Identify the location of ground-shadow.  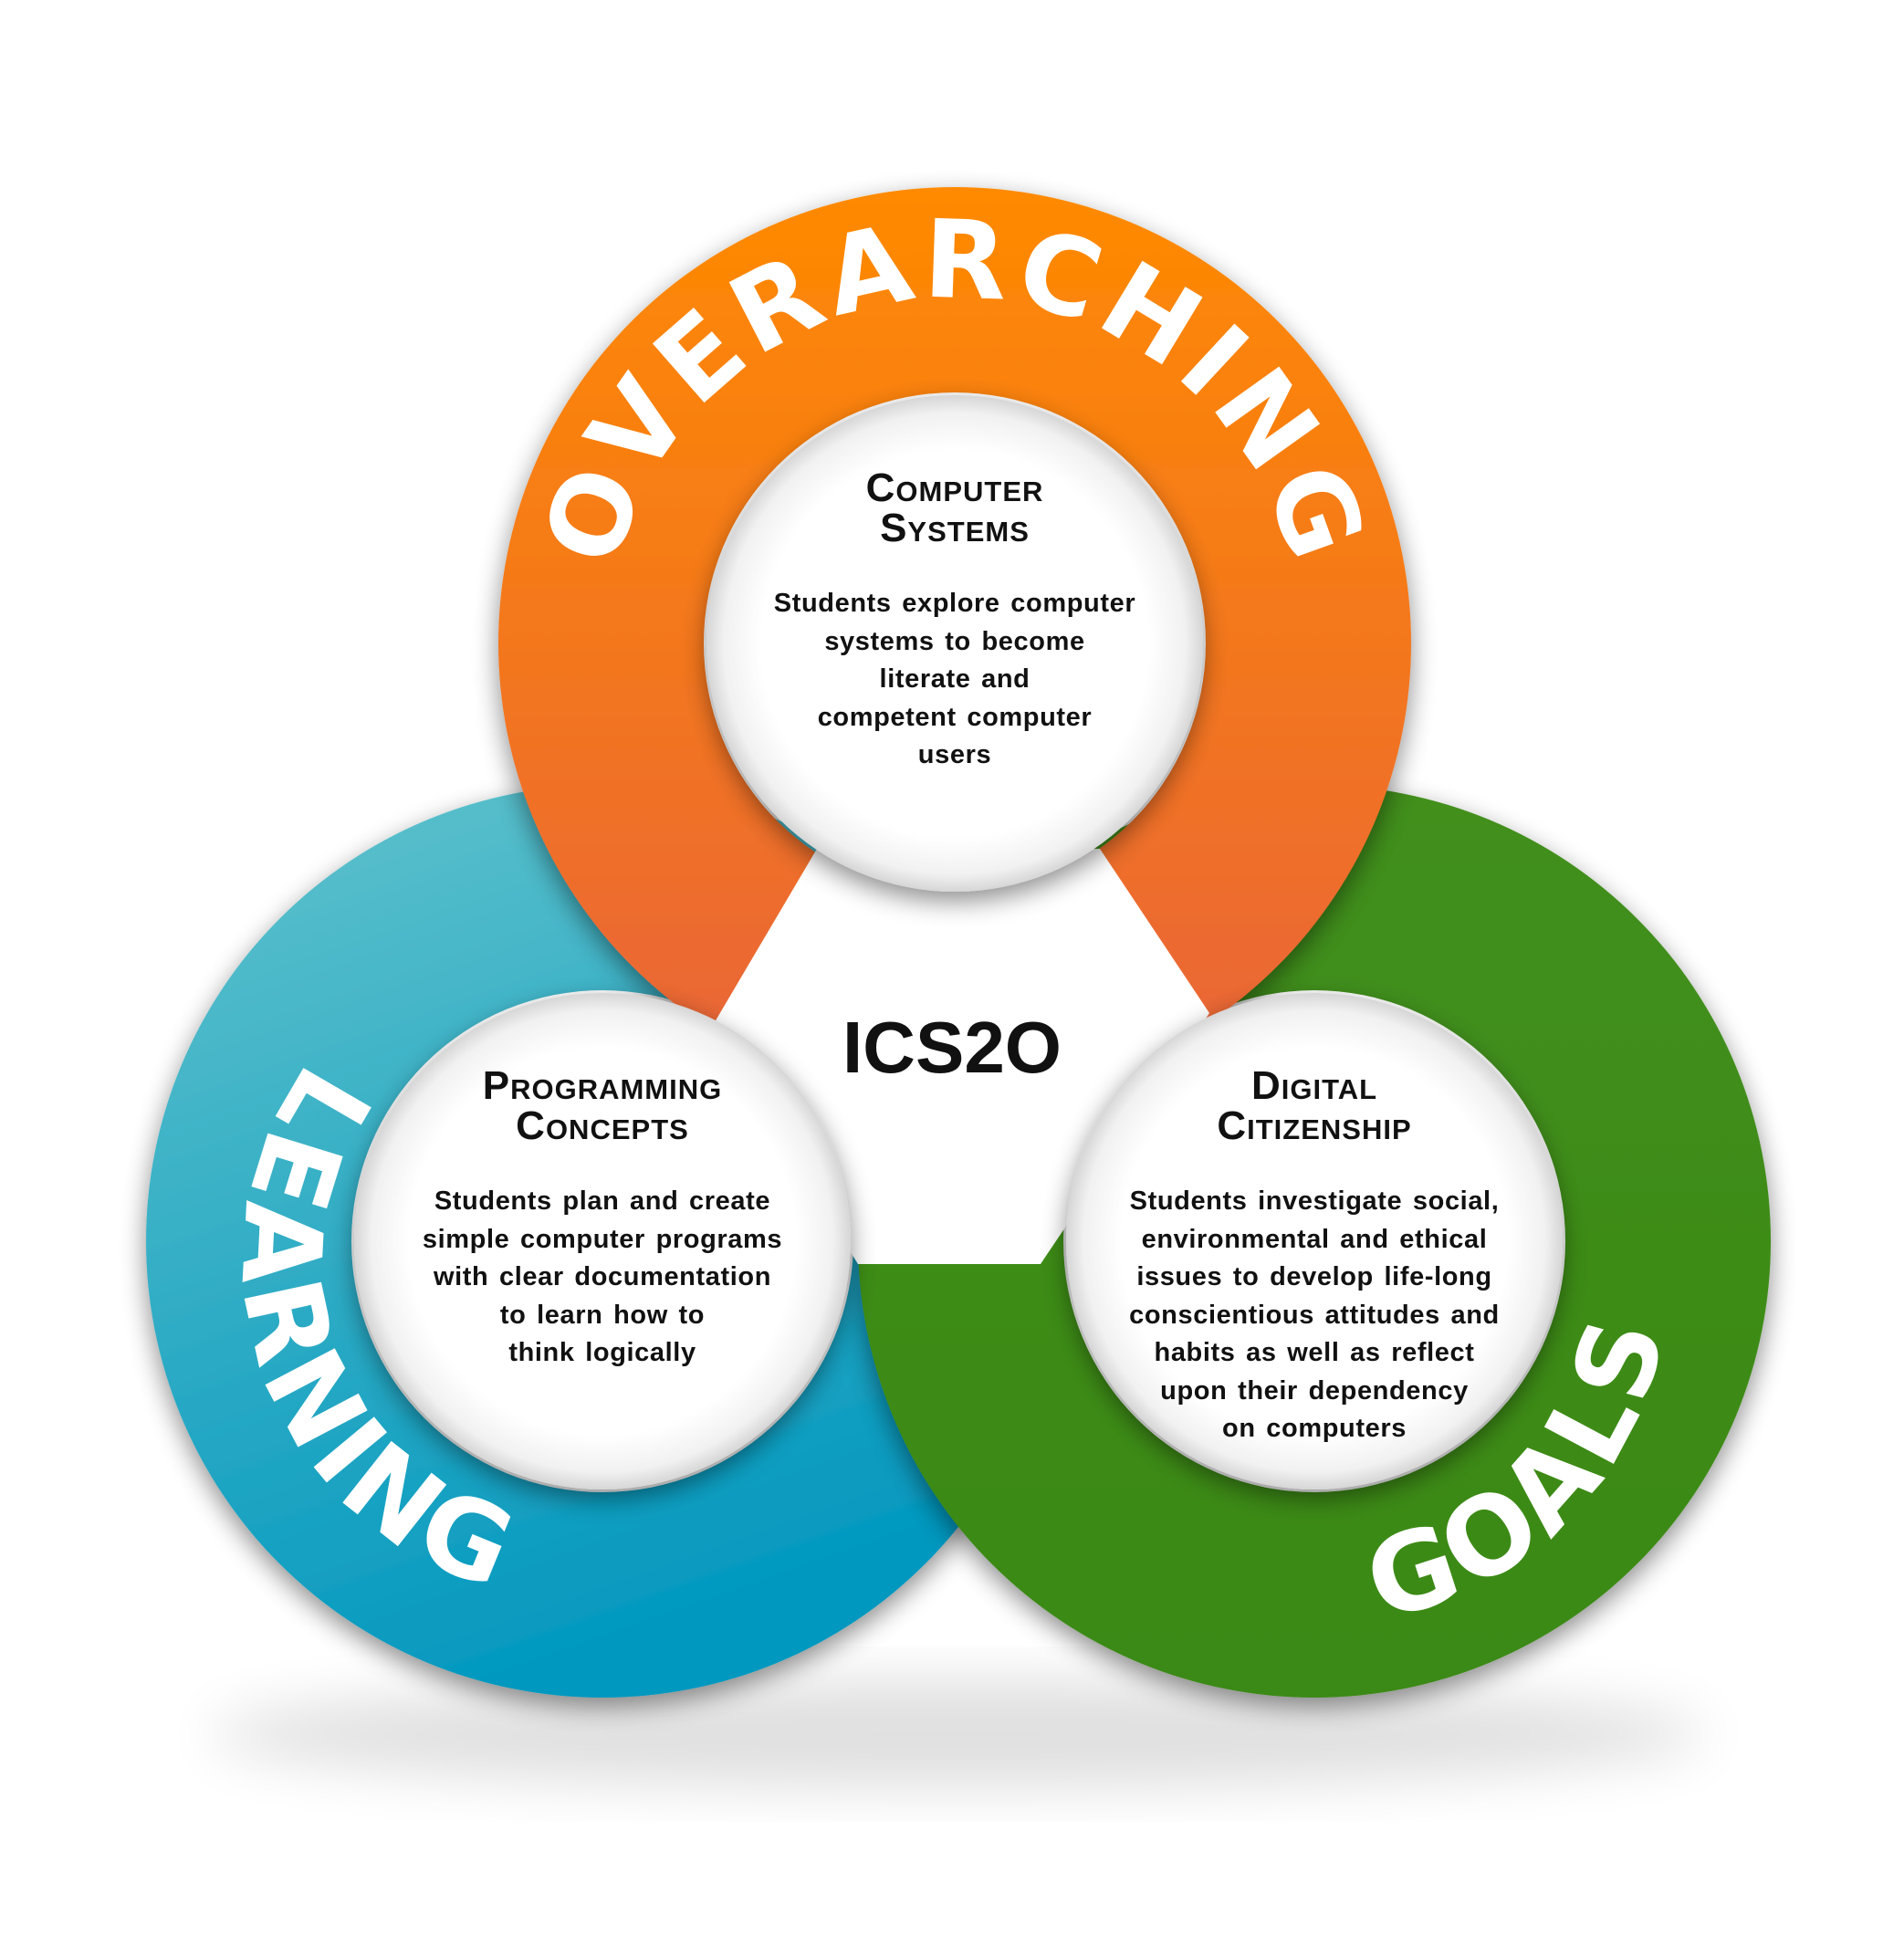
(959, 1734).